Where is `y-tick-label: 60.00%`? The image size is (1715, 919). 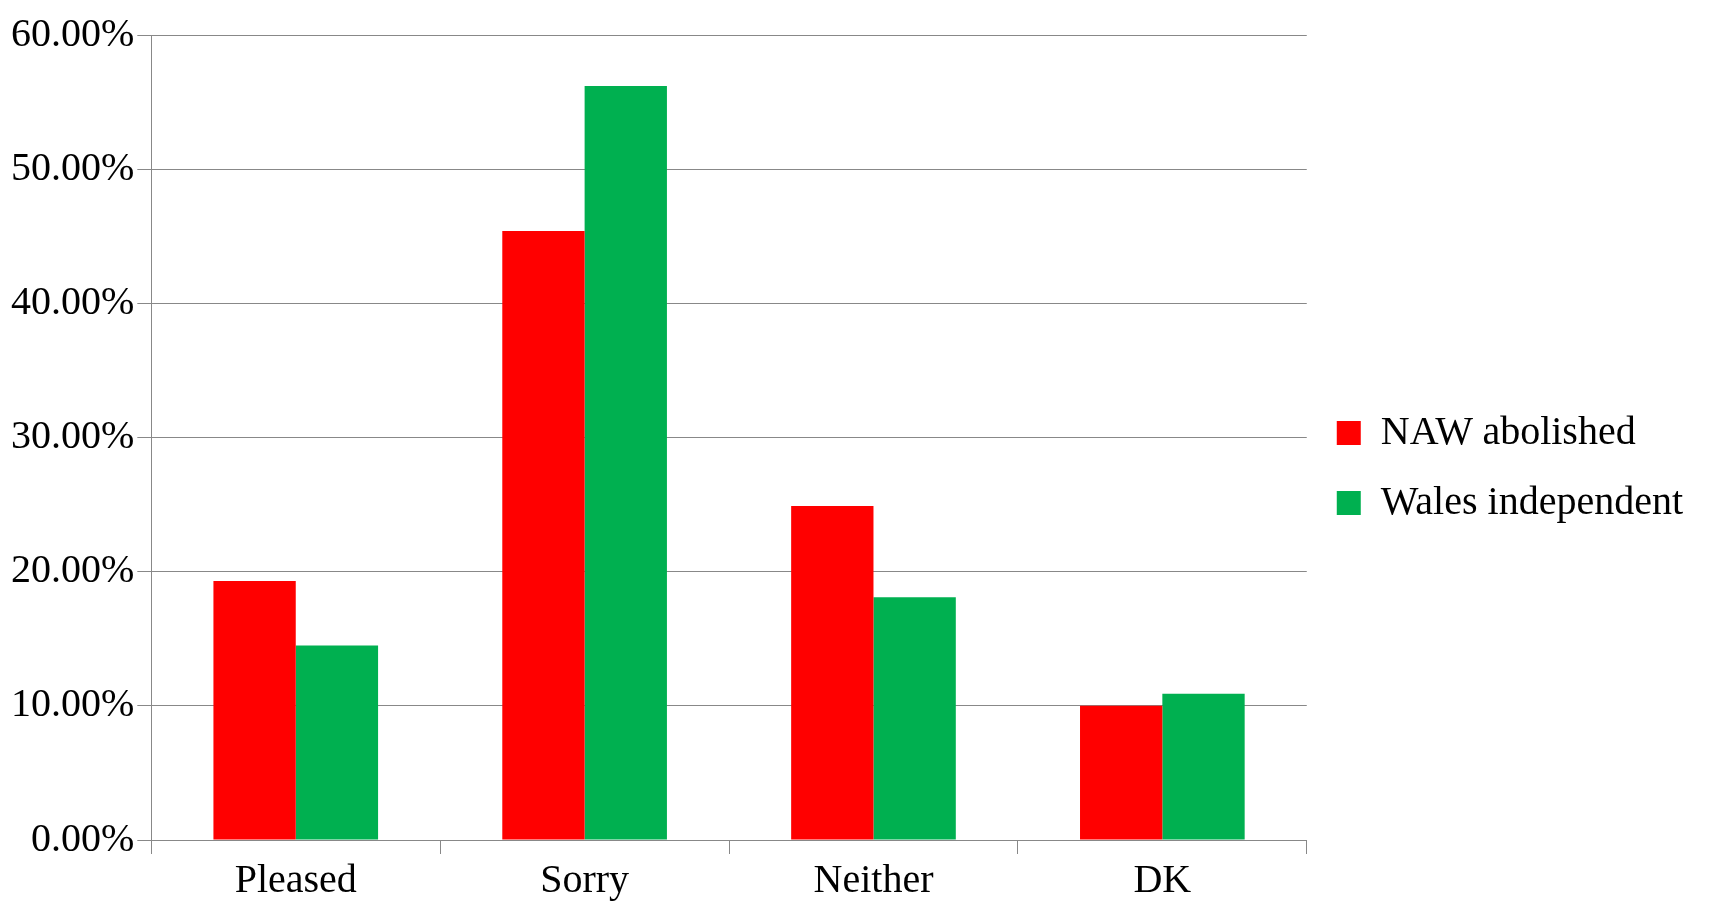
y-tick-label: 60.00% is located at coordinates (72, 32).